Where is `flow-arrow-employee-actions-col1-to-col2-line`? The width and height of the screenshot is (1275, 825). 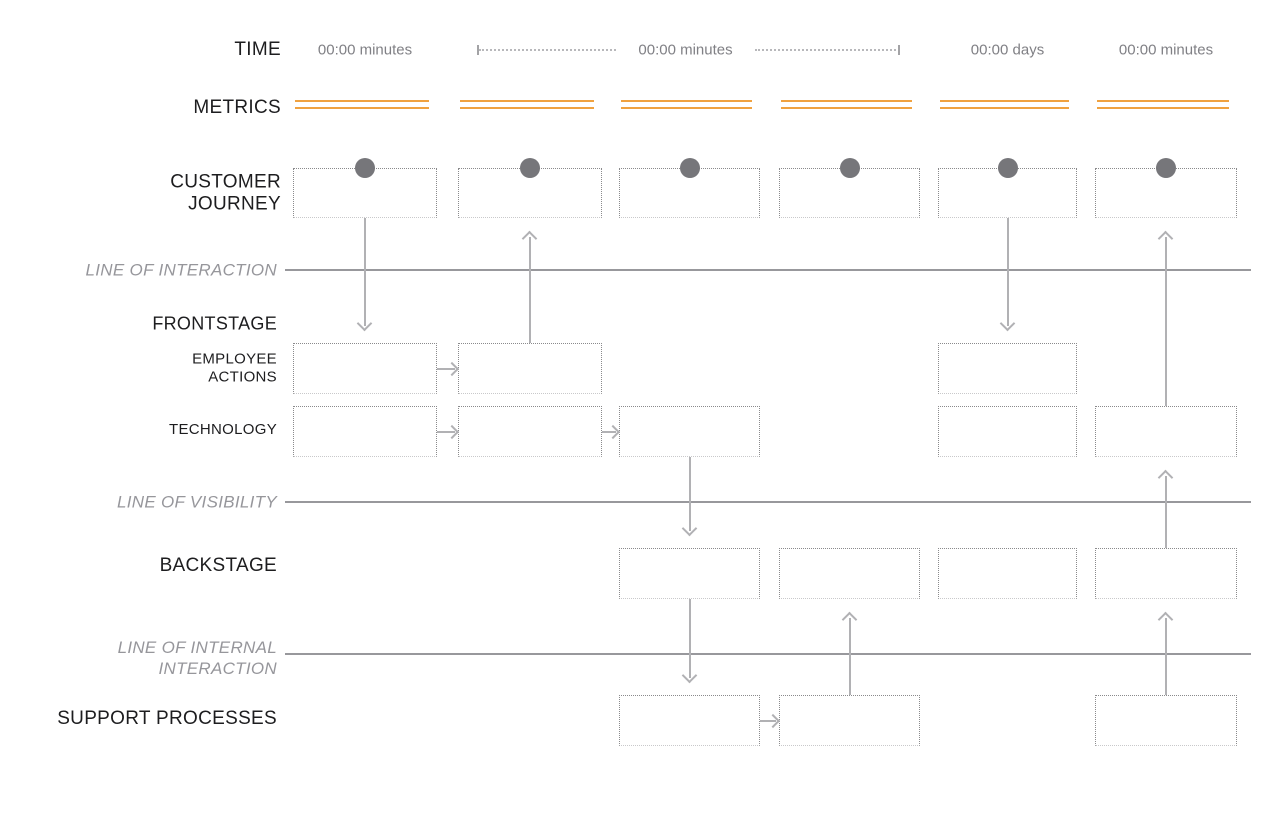
flow-arrow-employee-actions-col1-to-col2-line is located at coordinates (446, 368).